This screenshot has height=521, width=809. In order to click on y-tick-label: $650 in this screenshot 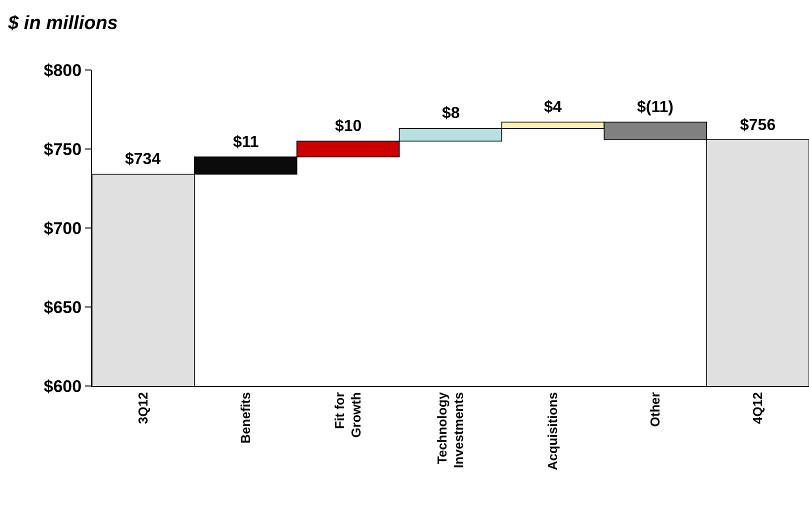, I will do `click(63, 307)`.